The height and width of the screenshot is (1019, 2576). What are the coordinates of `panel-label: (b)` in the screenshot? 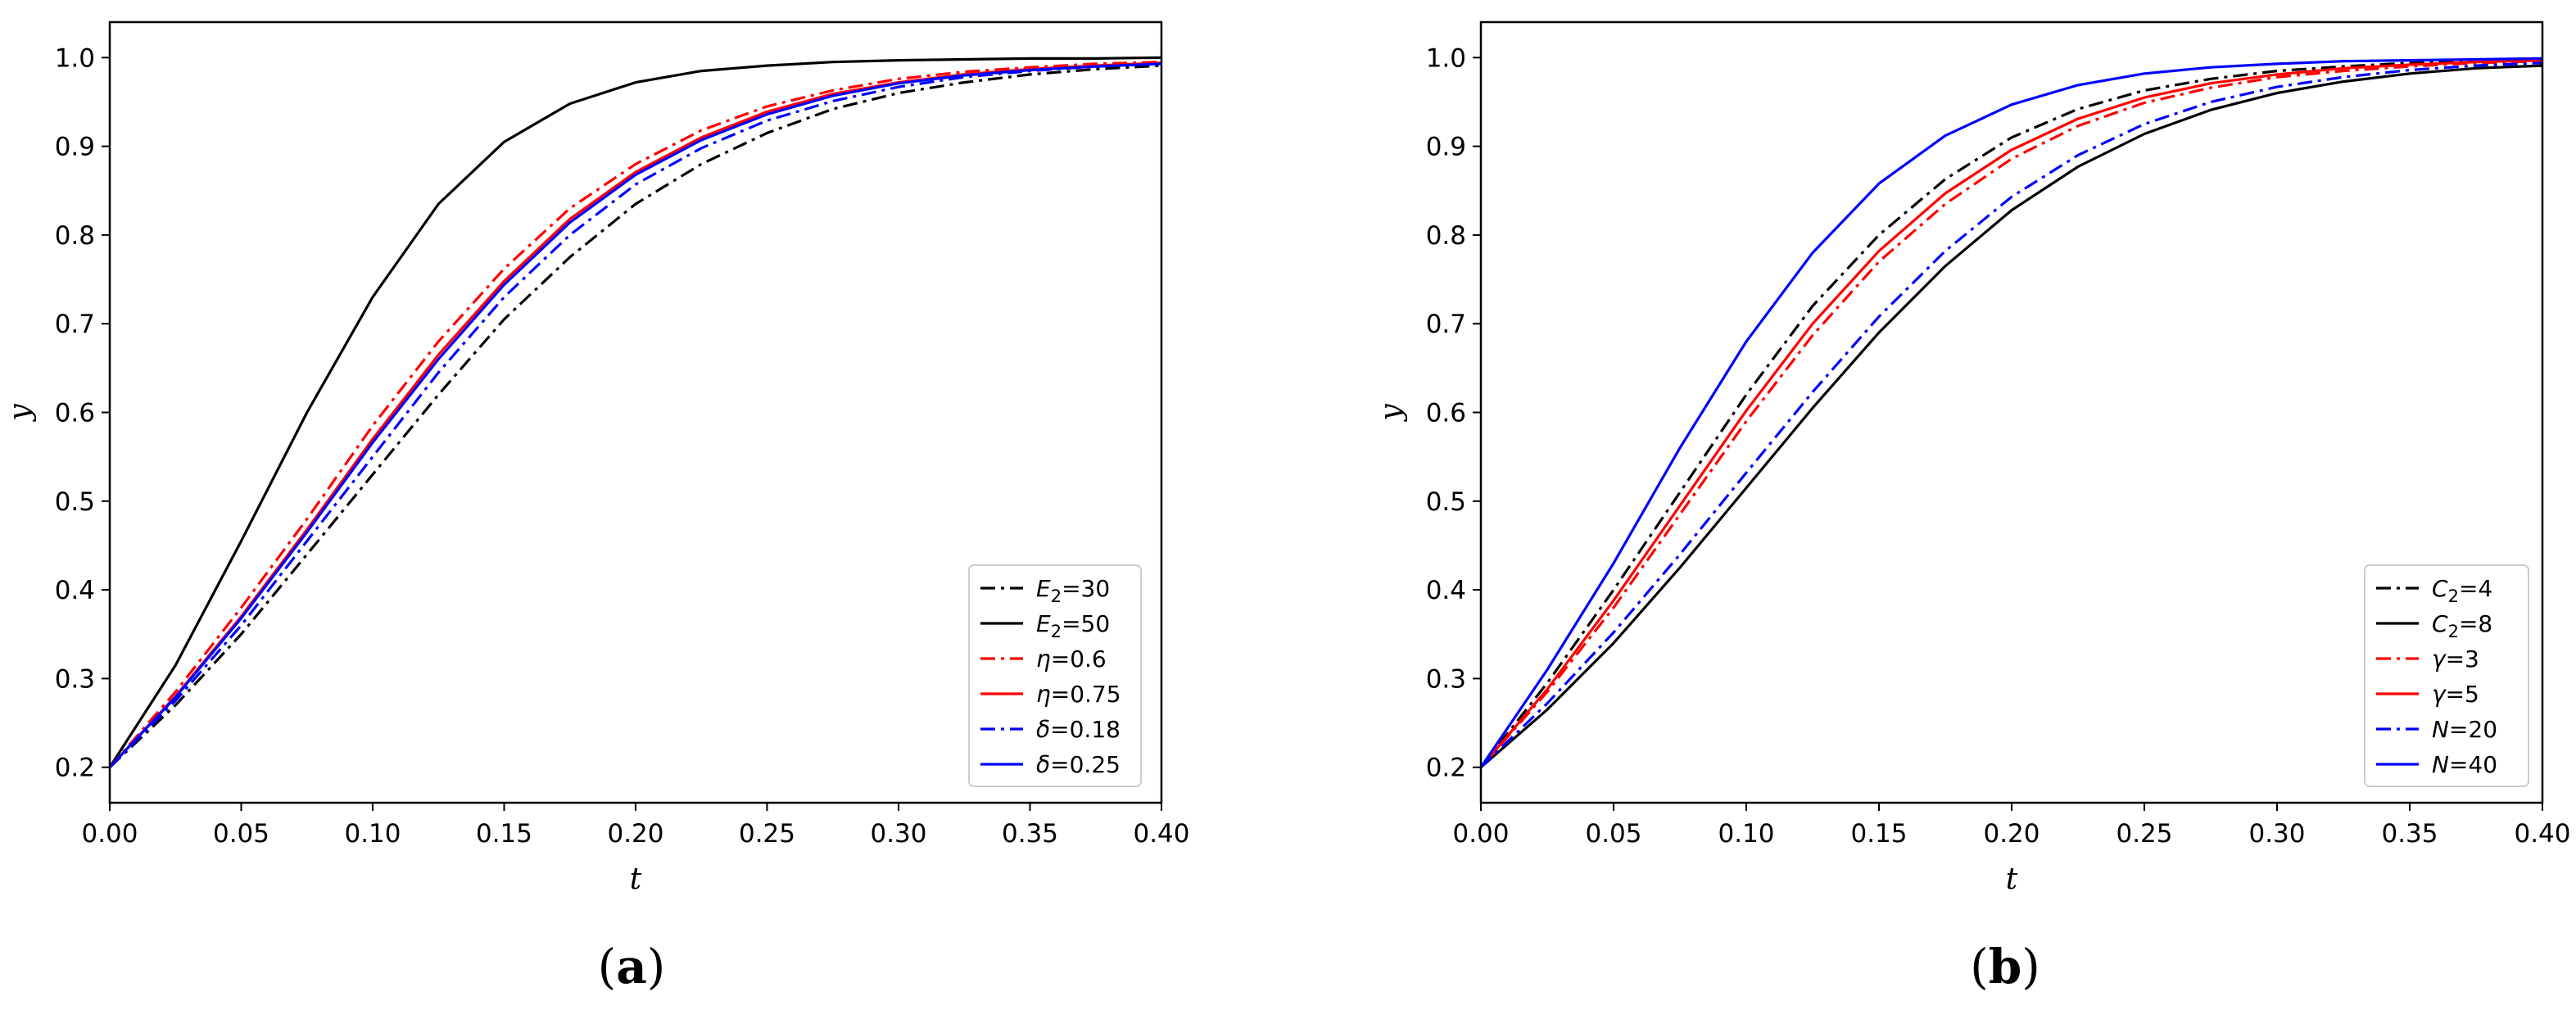 It's located at (2005, 966).